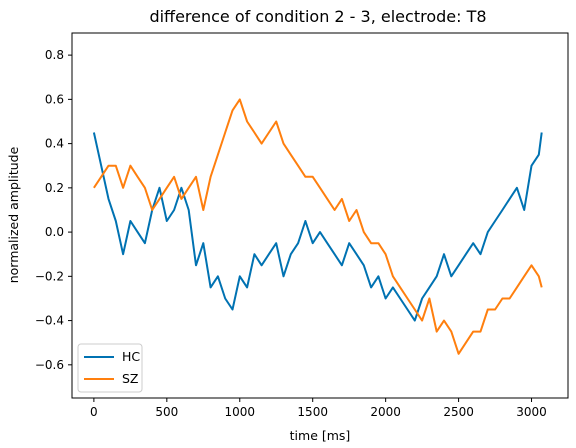 This screenshot has height=448, width=576. What do you see at coordinates (49, 276) in the screenshot?
I see `y-tick-label: −0.2` at bounding box center [49, 276].